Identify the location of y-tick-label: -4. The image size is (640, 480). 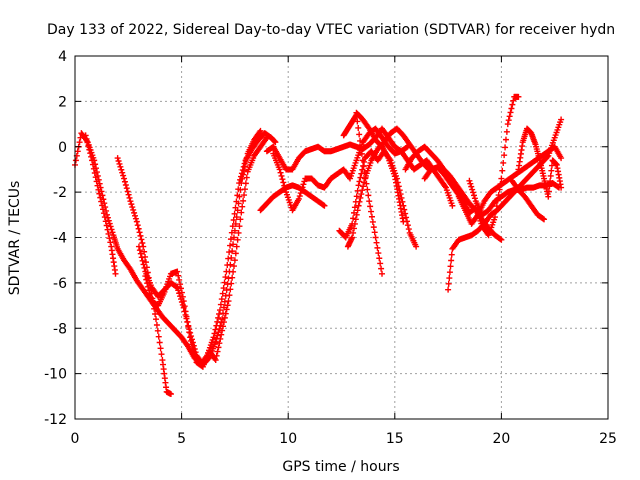
(60, 239).